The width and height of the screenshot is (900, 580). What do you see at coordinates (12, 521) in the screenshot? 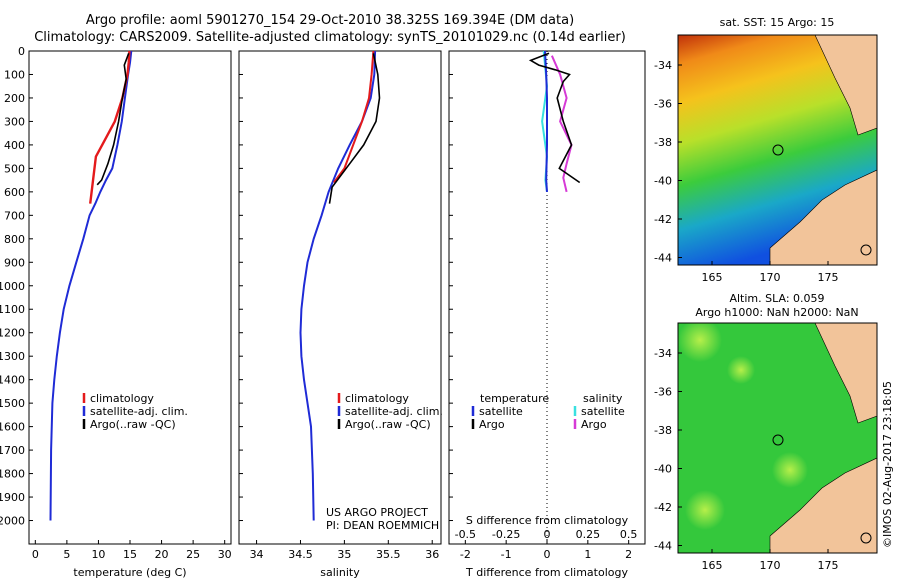
I see `y-tick-label: 2000` at bounding box center [12, 521].